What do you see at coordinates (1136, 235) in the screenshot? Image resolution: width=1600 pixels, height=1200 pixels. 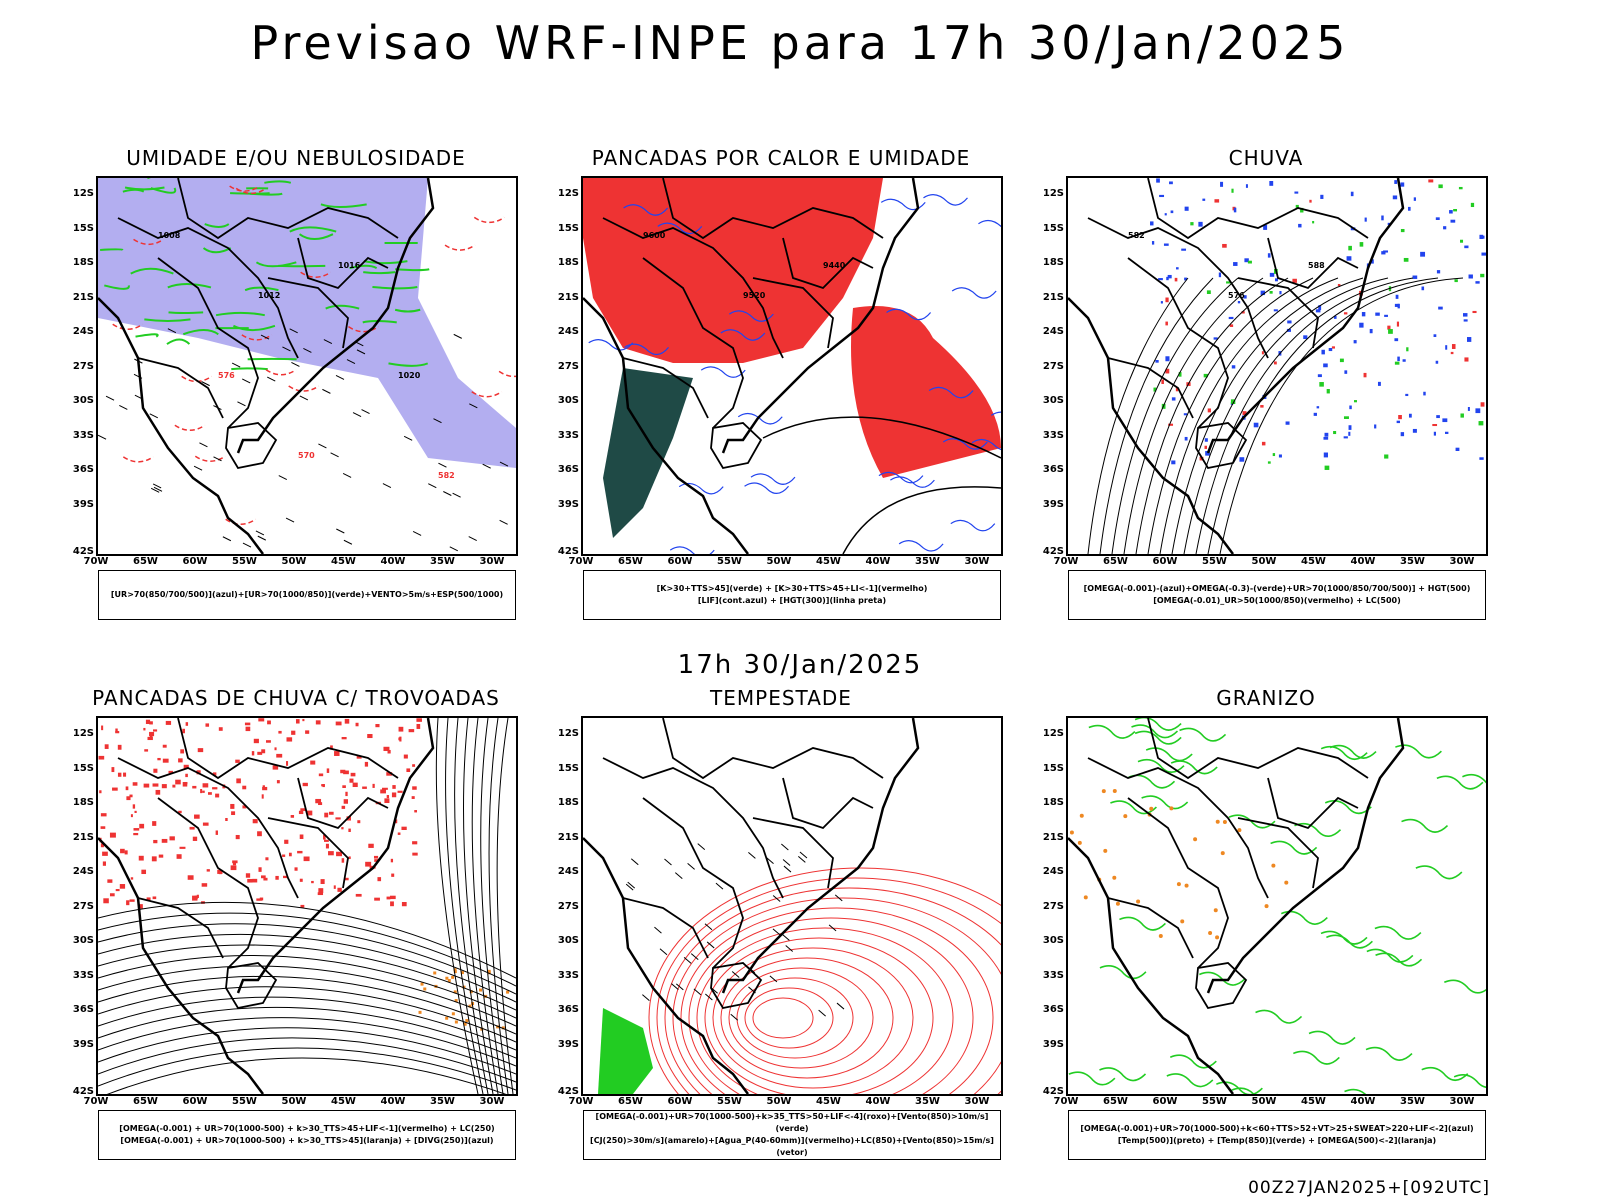 I see `contour-value-label: 582` at bounding box center [1136, 235].